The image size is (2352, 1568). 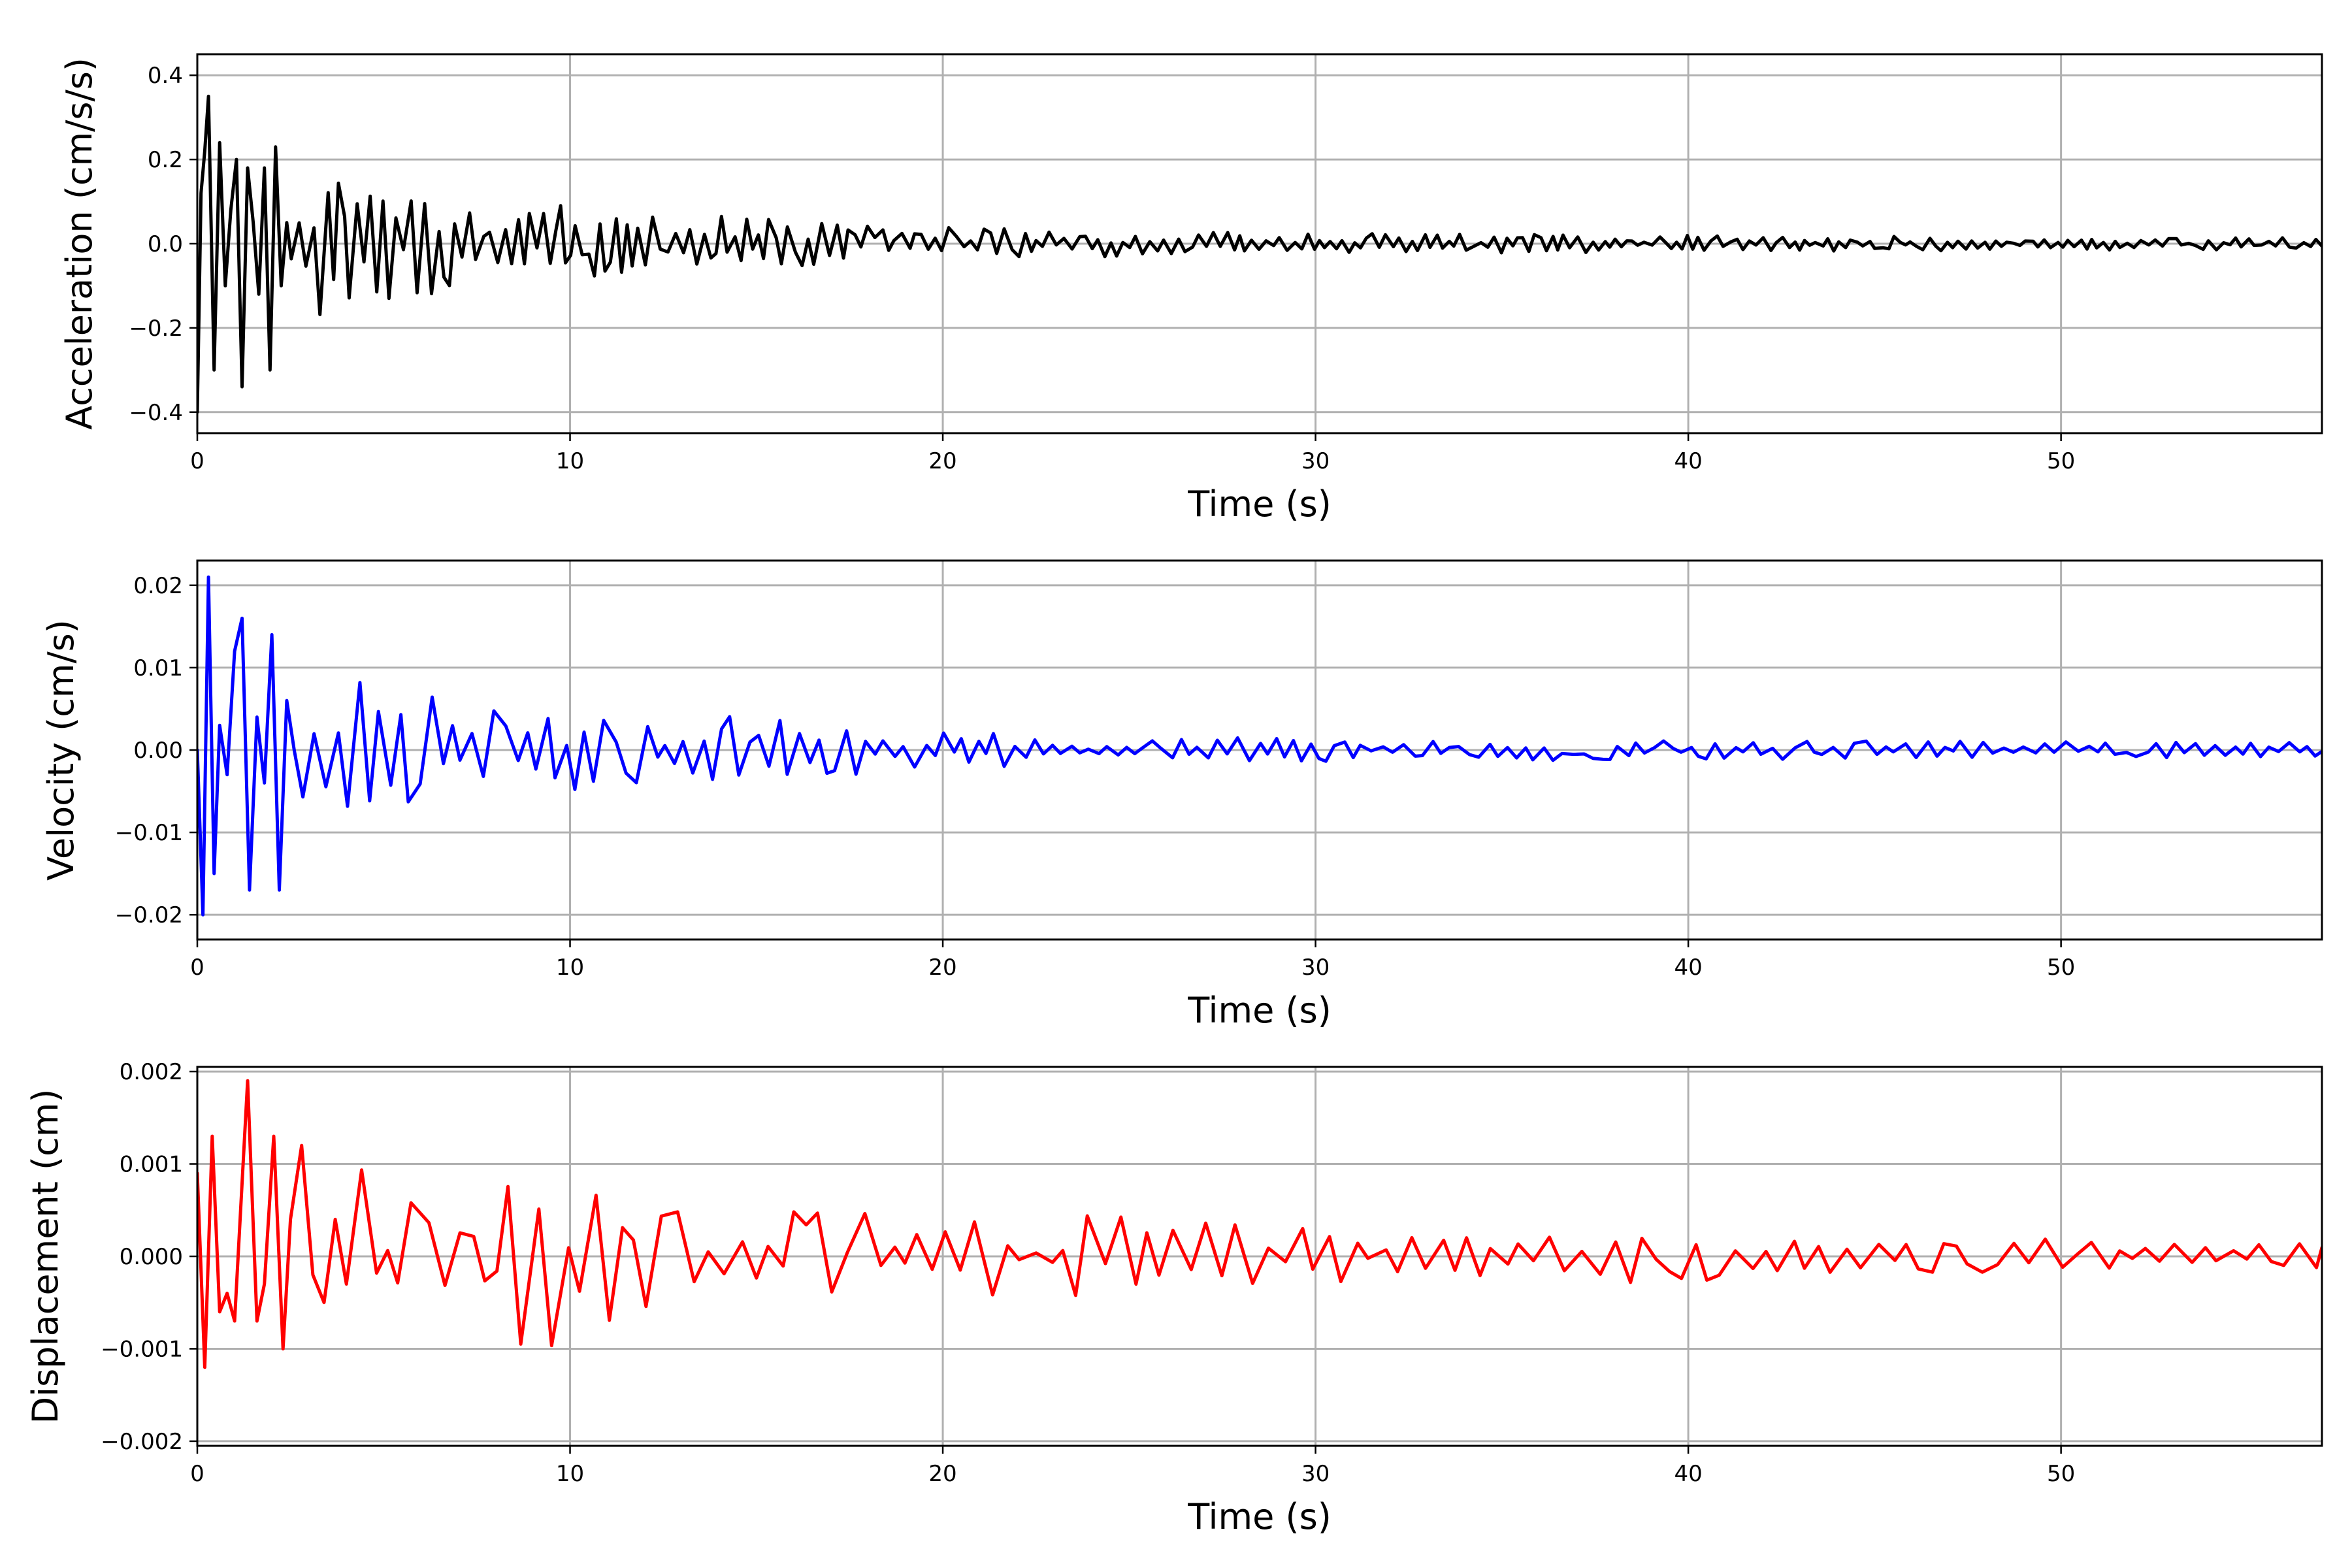 What do you see at coordinates (1688, 968) in the screenshot?
I see `velocity-xtick-label-4: 40` at bounding box center [1688, 968].